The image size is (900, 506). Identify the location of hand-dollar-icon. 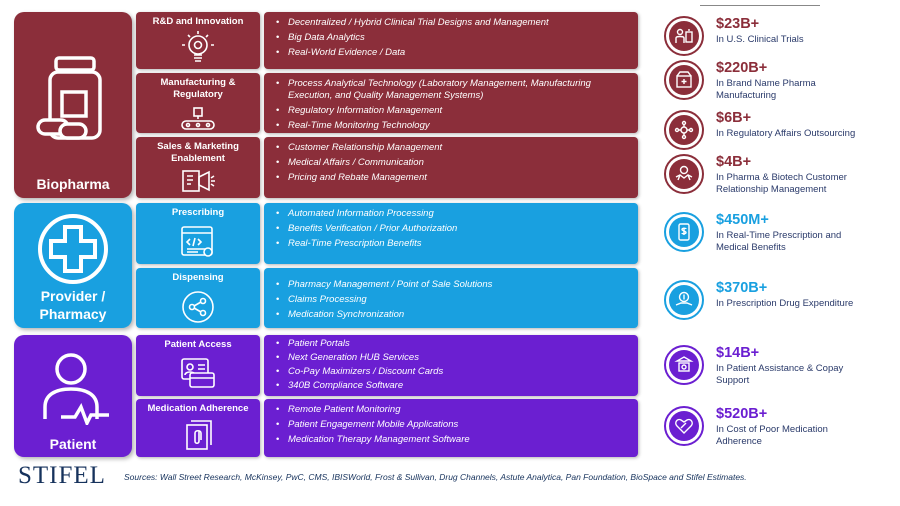
(684, 298).